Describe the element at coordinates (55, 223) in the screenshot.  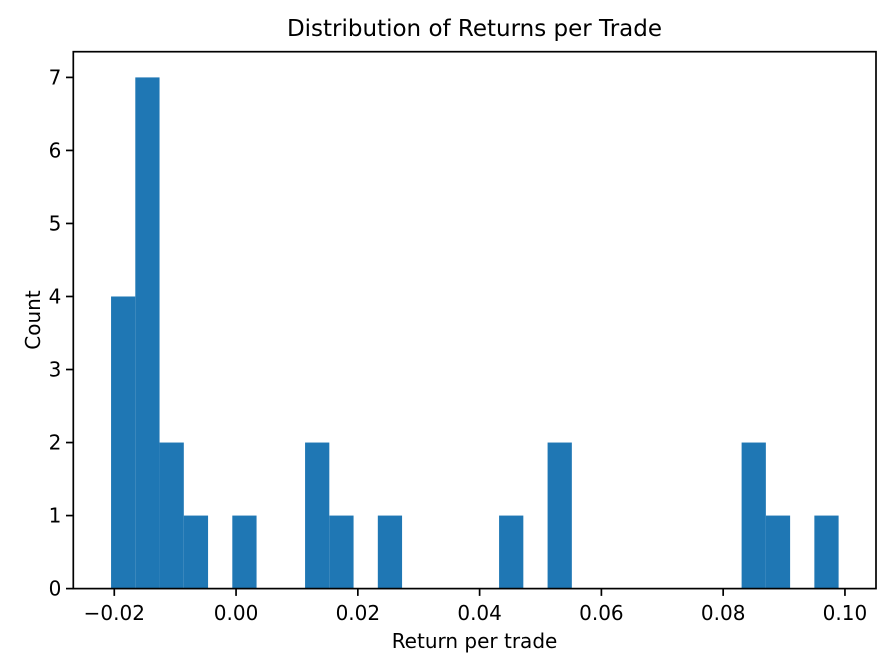
I see `y-tick-label: 5` at that location.